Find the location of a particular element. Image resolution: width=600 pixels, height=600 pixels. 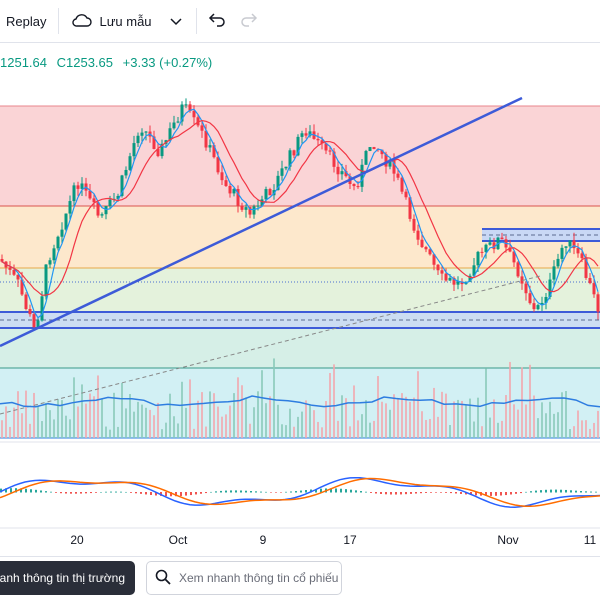

undo-button is located at coordinates (217, 21).